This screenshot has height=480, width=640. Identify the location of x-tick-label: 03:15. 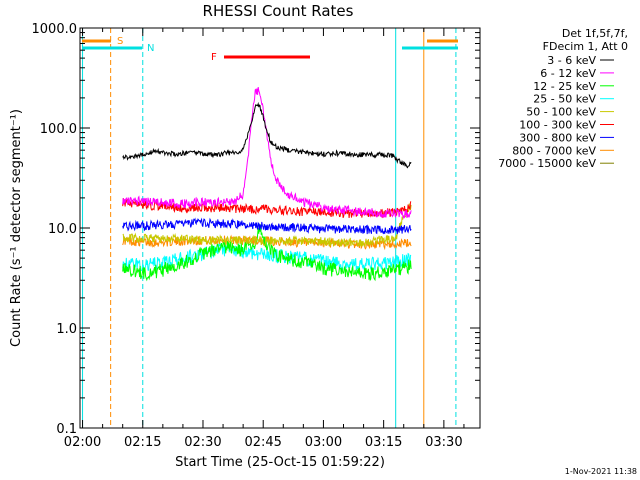
(383, 442).